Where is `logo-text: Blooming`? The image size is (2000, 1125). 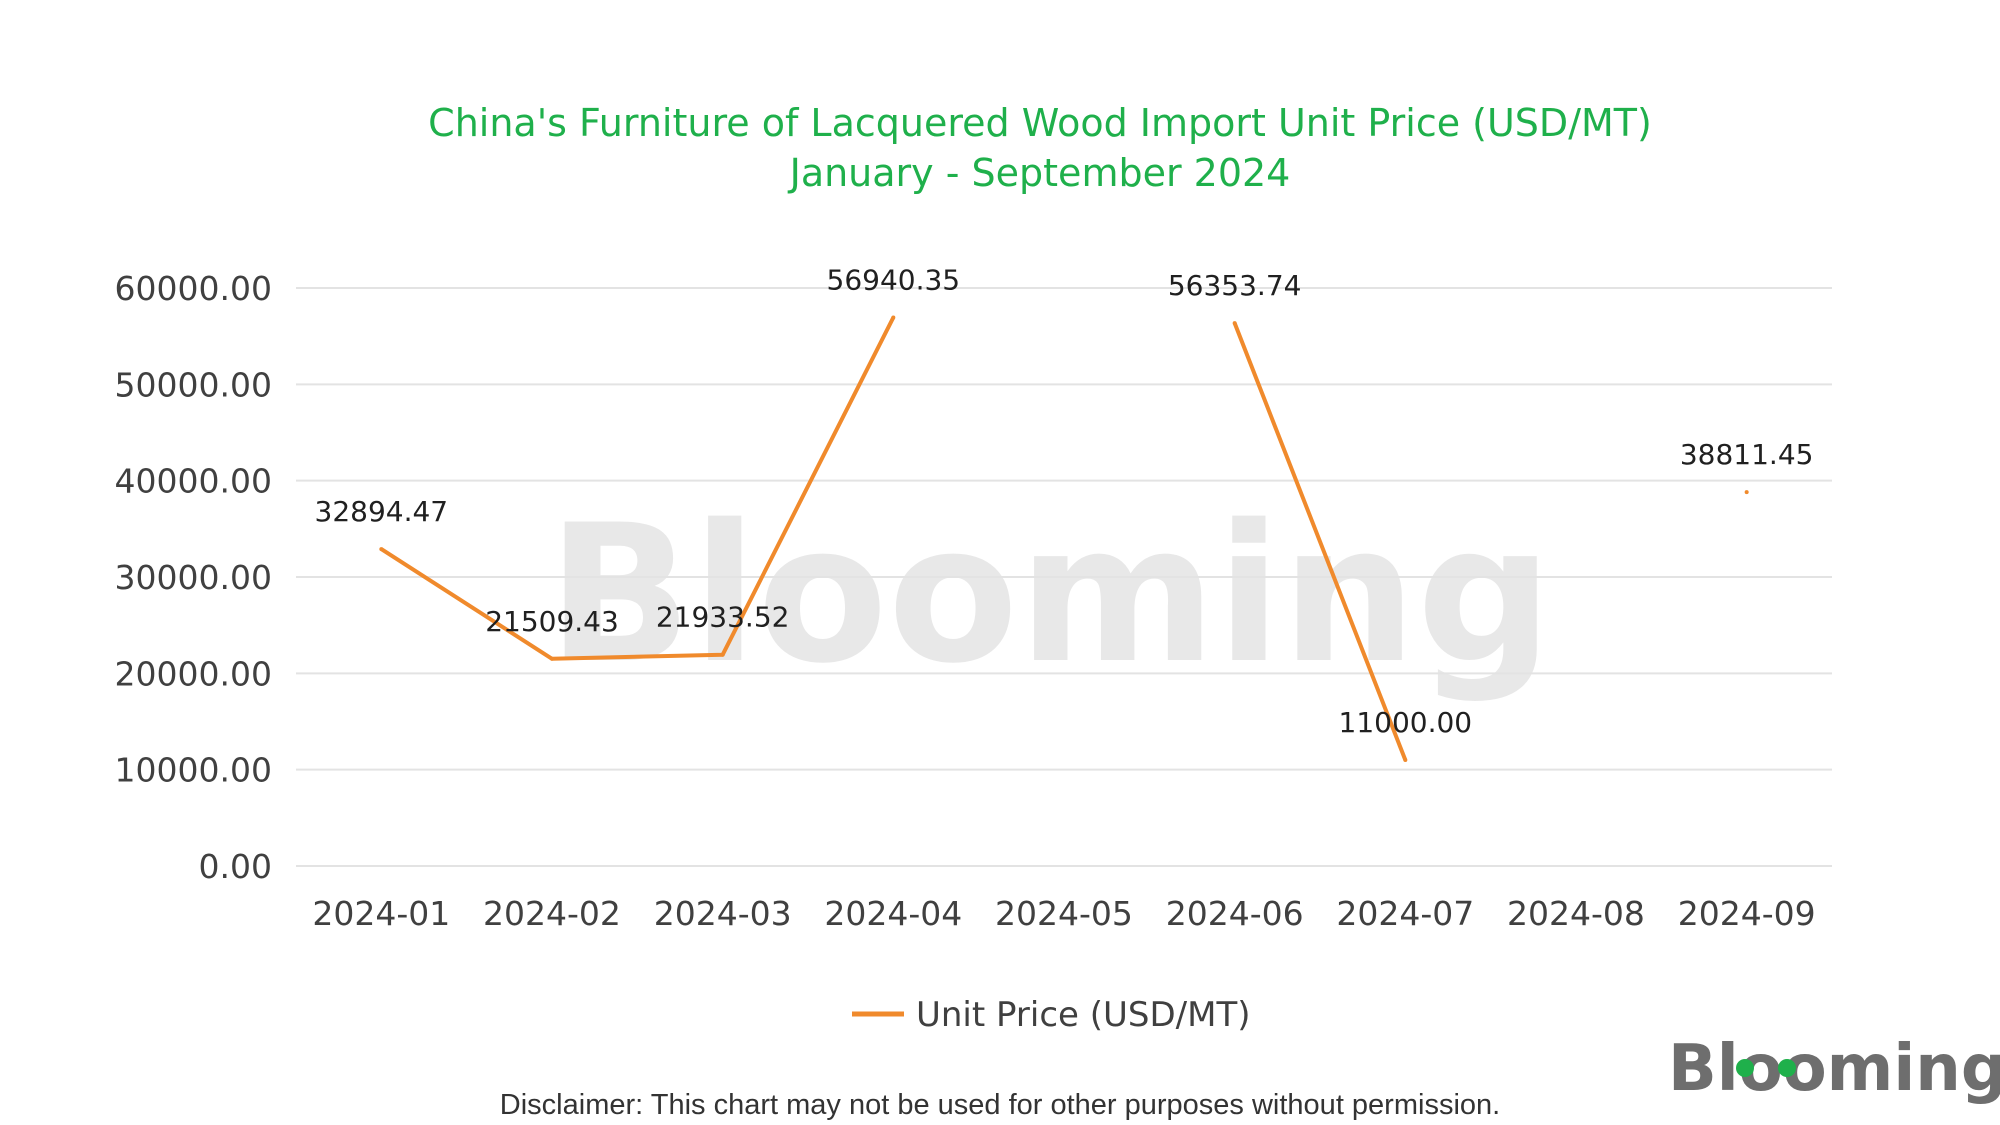
logo-text: Blooming is located at coordinates (1834, 1069).